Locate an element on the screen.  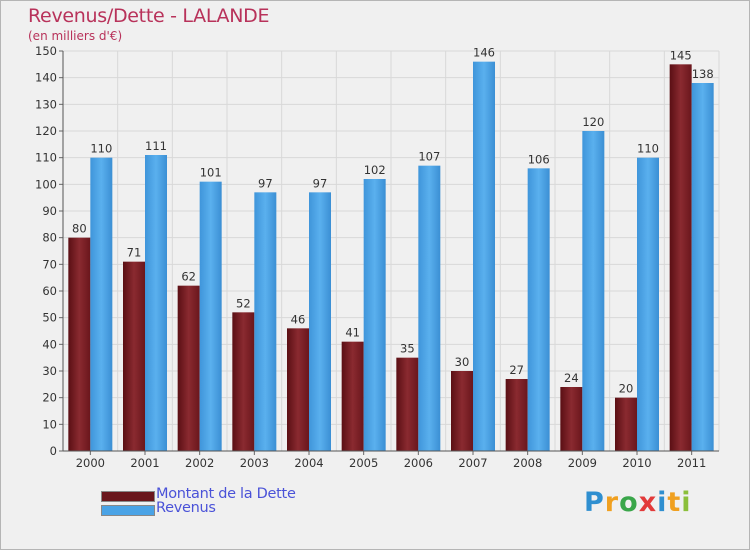
data-label: 27 is located at coordinates (516, 370).